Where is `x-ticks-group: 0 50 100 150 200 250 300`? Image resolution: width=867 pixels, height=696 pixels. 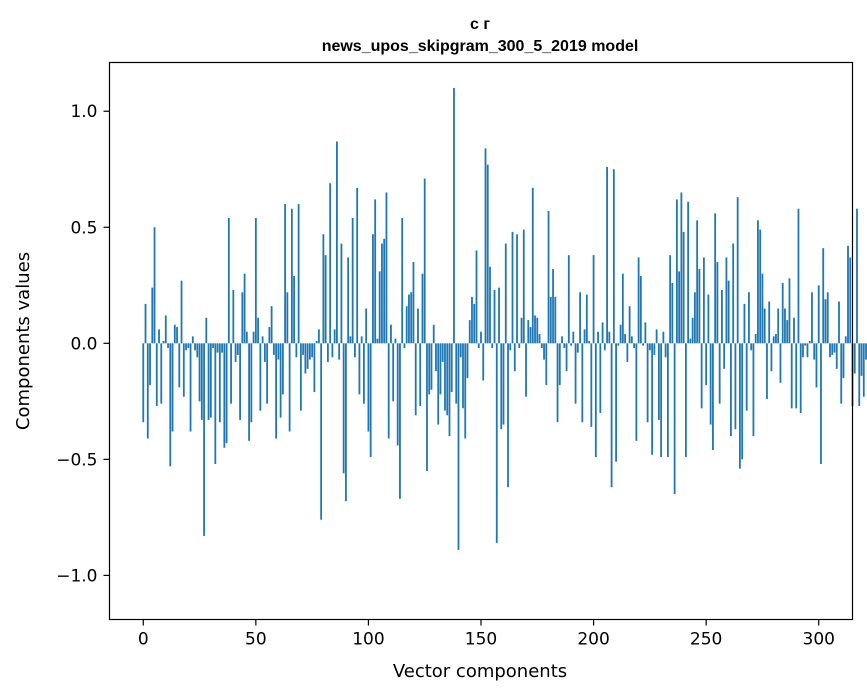 x-ticks-group: 0 50 100 150 200 250 300 is located at coordinates (486, 634).